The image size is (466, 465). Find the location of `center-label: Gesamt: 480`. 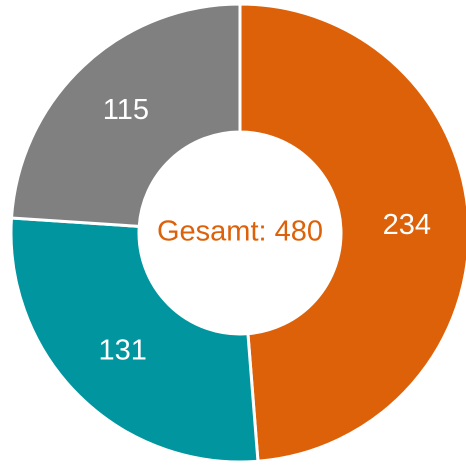

center-label: Gesamt: 480 is located at coordinates (240, 232).